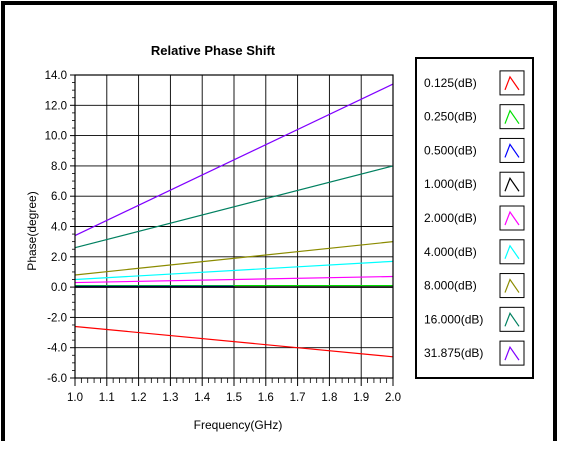 The image size is (566, 449). Describe the element at coordinates (234, 398) in the screenshot. I see `x-tick-label: 1.5` at that location.